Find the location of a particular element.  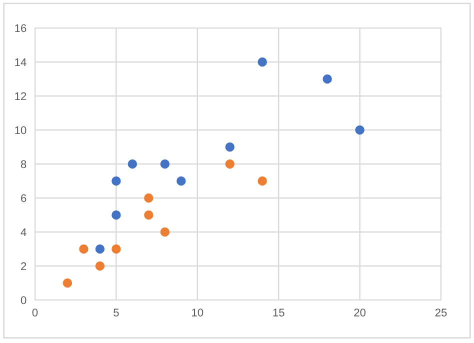

x-tick-label: 10 is located at coordinates (198, 312).